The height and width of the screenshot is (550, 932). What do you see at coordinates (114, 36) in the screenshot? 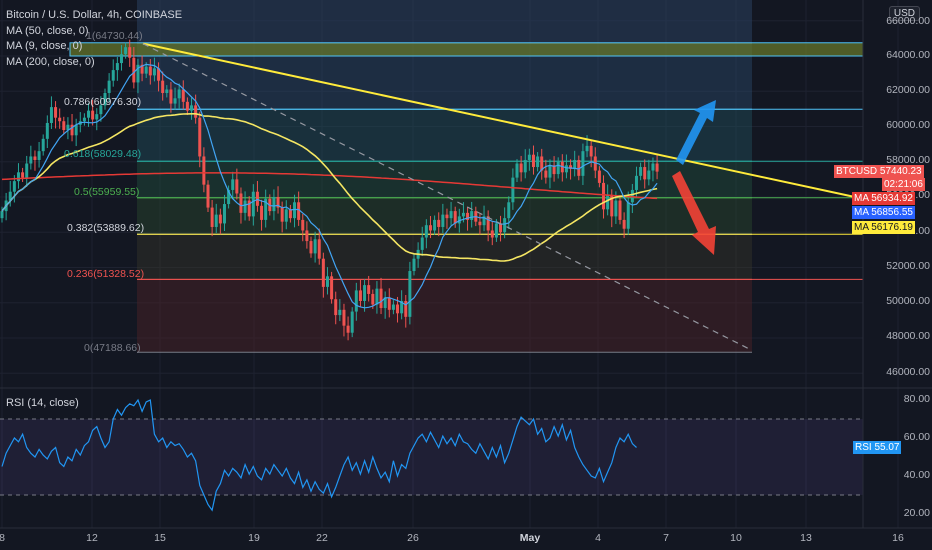
I see `fib-level-1-label: 1(64730.44)` at bounding box center [114, 36].